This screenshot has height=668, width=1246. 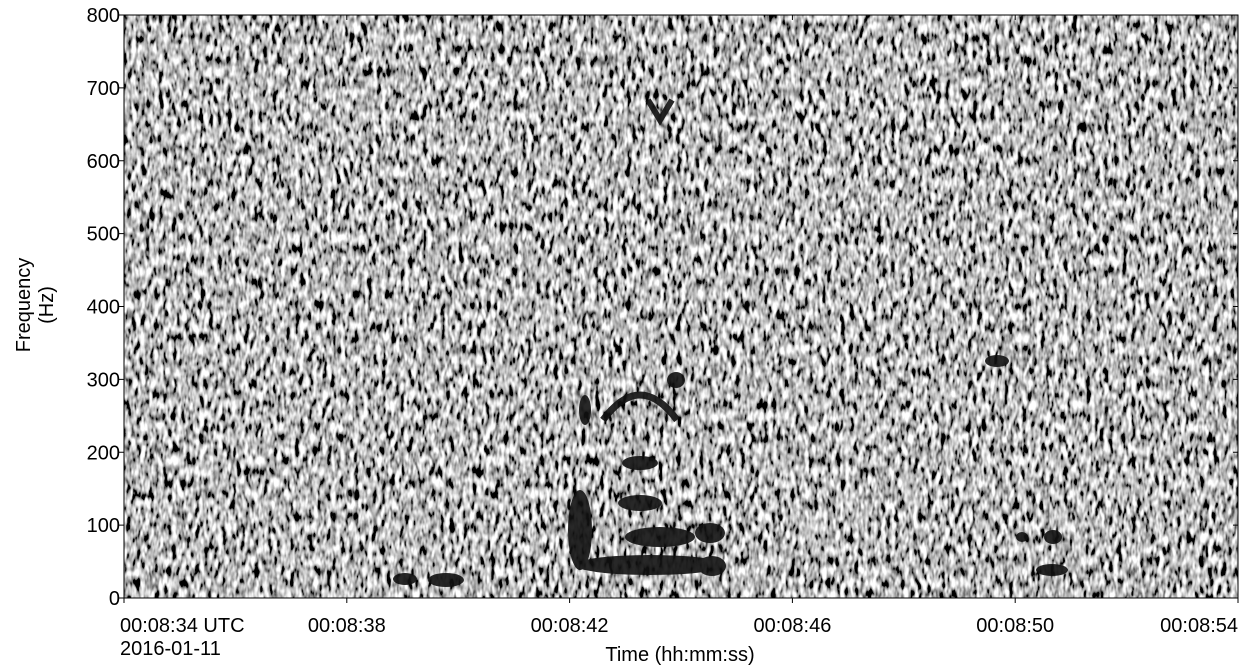 I want to click on x-tick-label: 00:08:34 UTC, so click(x=182, y=626).